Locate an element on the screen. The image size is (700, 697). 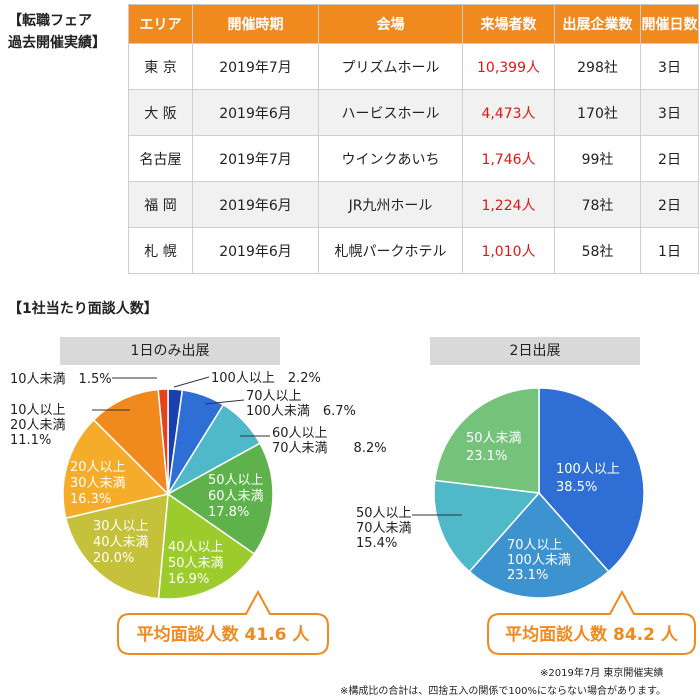
table-title: 【転職フェア 過去開催実績】 is located at coordinates (57, 32).